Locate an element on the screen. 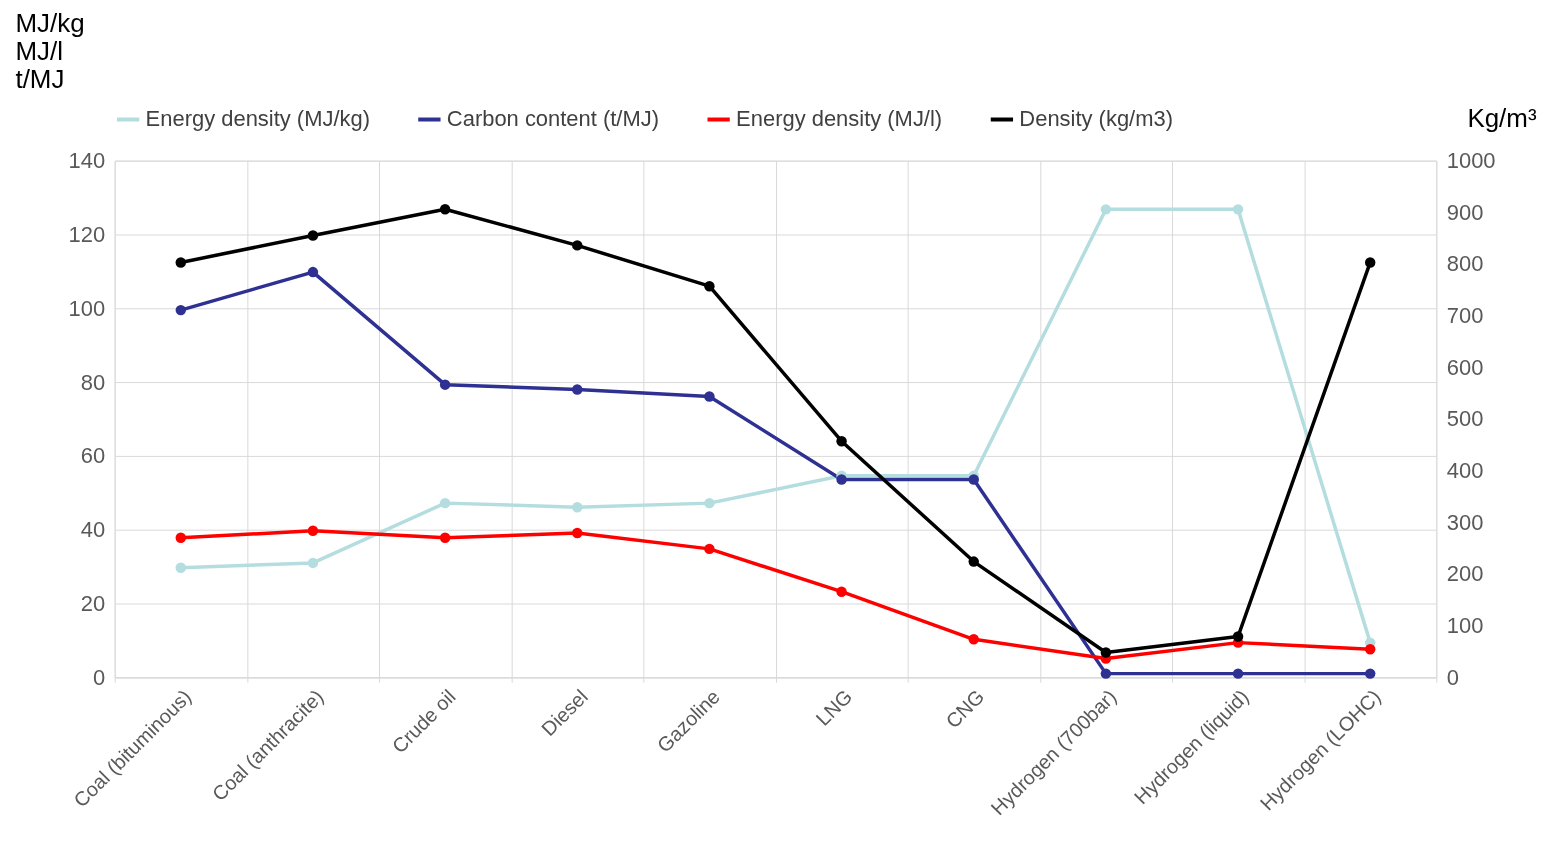 Image resolution: width=1546 pixels, height=861 pixels. y2-tick-label: 200 is located at coordinates (1465, 574).